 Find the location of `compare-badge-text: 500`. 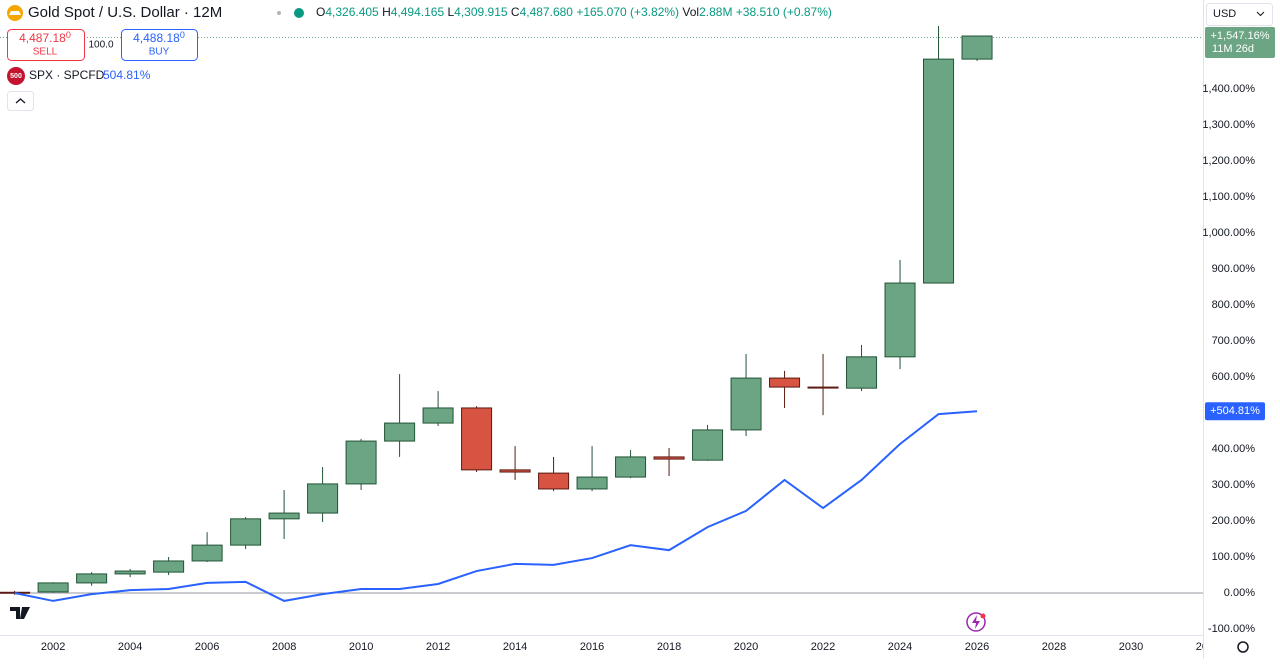

compare-badge-text: 500 is located at coordinates (16, 76).